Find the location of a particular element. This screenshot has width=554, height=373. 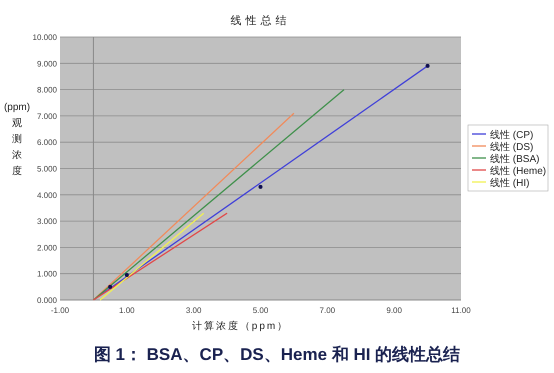

legend-label: 线性 (DS) is located at coordinates (512, 147).